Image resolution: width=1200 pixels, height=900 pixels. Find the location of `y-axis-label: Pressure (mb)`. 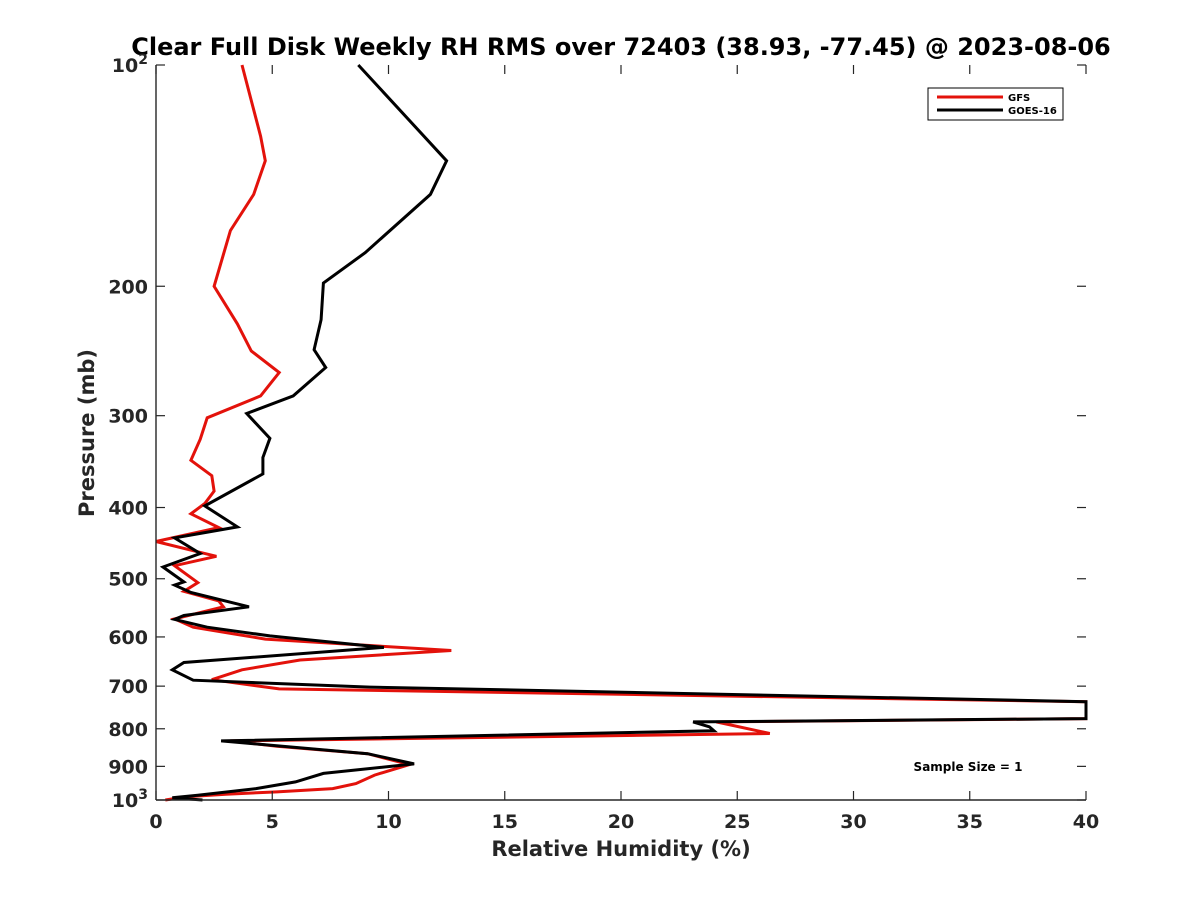

y-axis-label: Pressure (mb) is located at coordinates (87, 433).